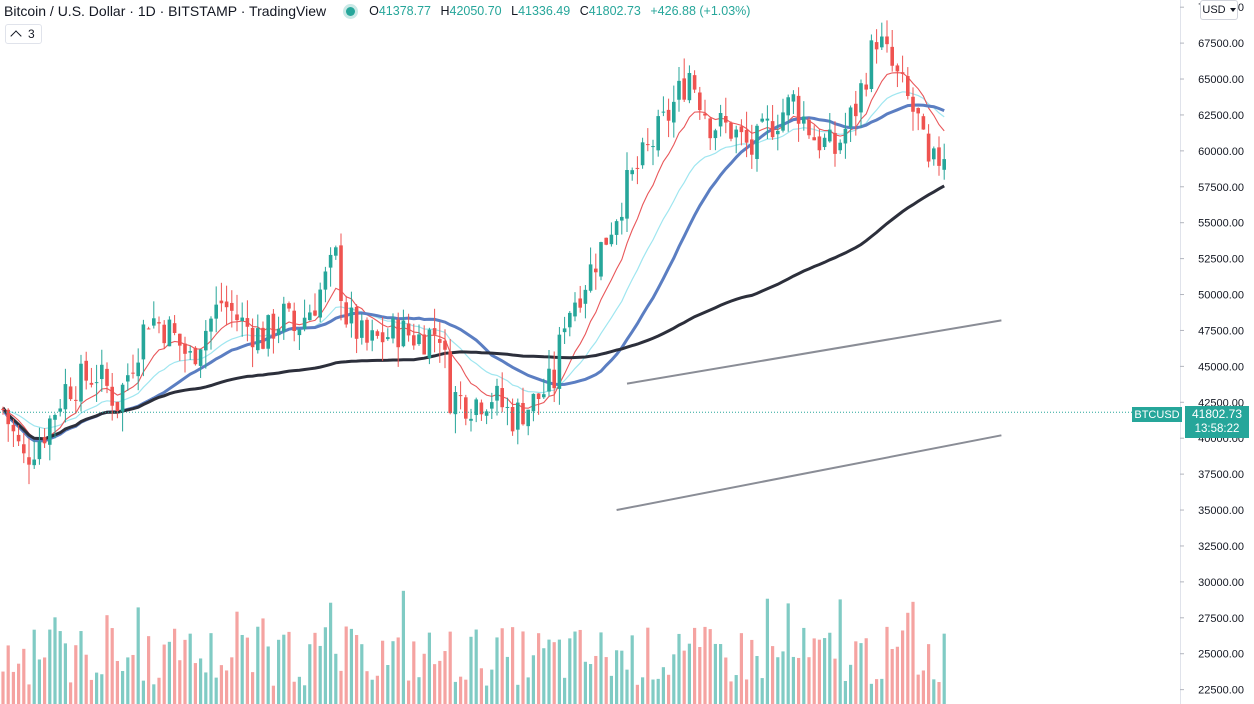  Describe the element at coordinates (1219, 10) in the screenshot. I see `currency-button: USD` at that location.